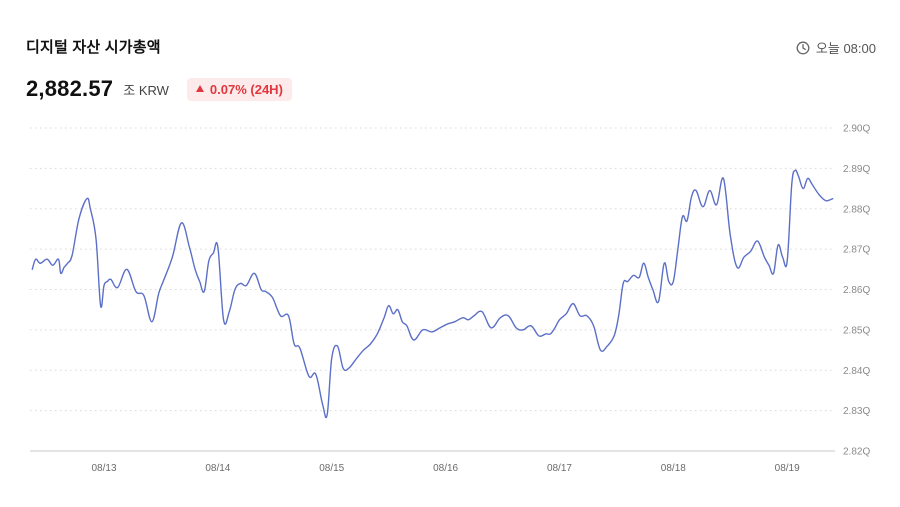 The height and width of the screenshot is (507, 900). What do you see at coordinates (146, 90) in the screenshot?
I see `market-cap-unit: 조 KRW` at bounding box center [146, 90].